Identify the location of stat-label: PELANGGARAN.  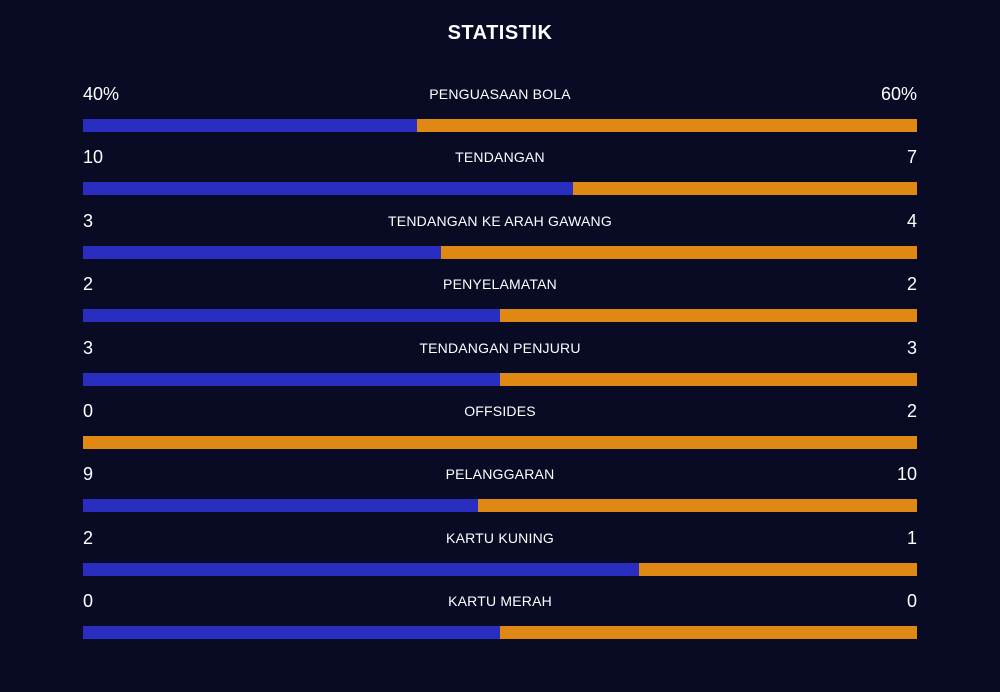
(500, 474).